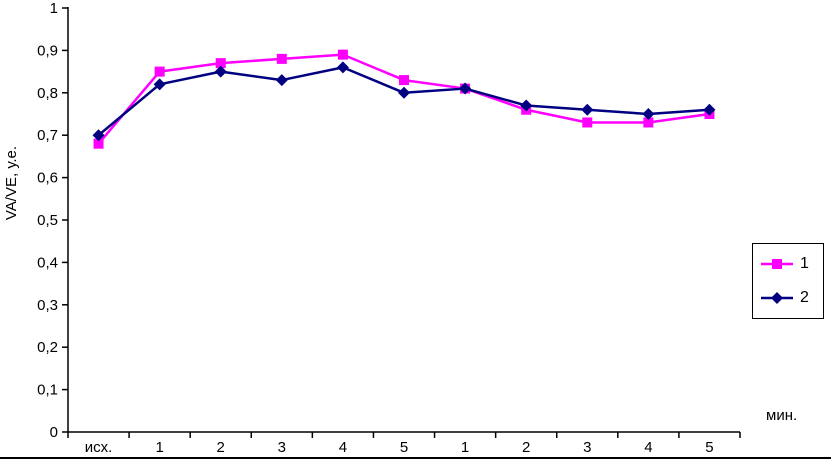 This screenshot has width=831, height=459. Describe the element at coordinates (47, 135) in the screenshot. I see `y-tick-label: 0,7` at that location.